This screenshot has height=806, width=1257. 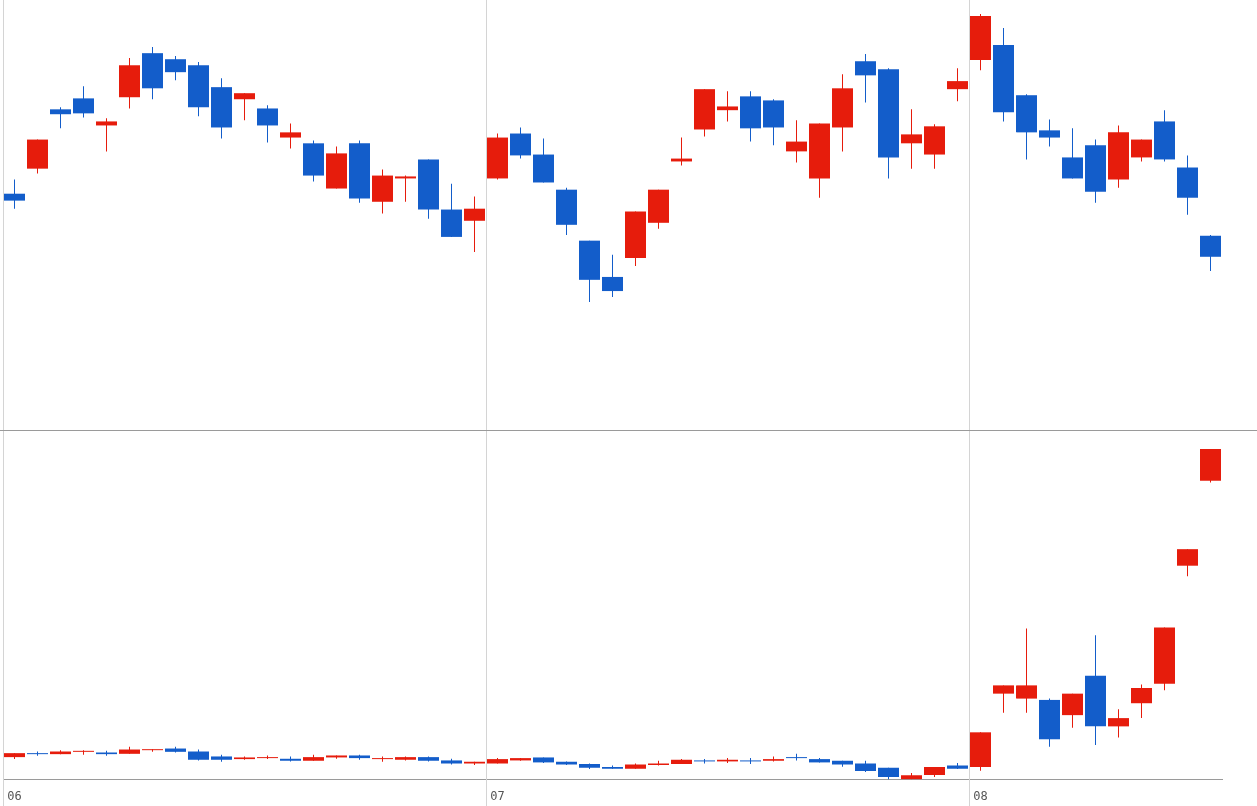 I want to click on x-tick-label: 06, so click(x=14, y=795).